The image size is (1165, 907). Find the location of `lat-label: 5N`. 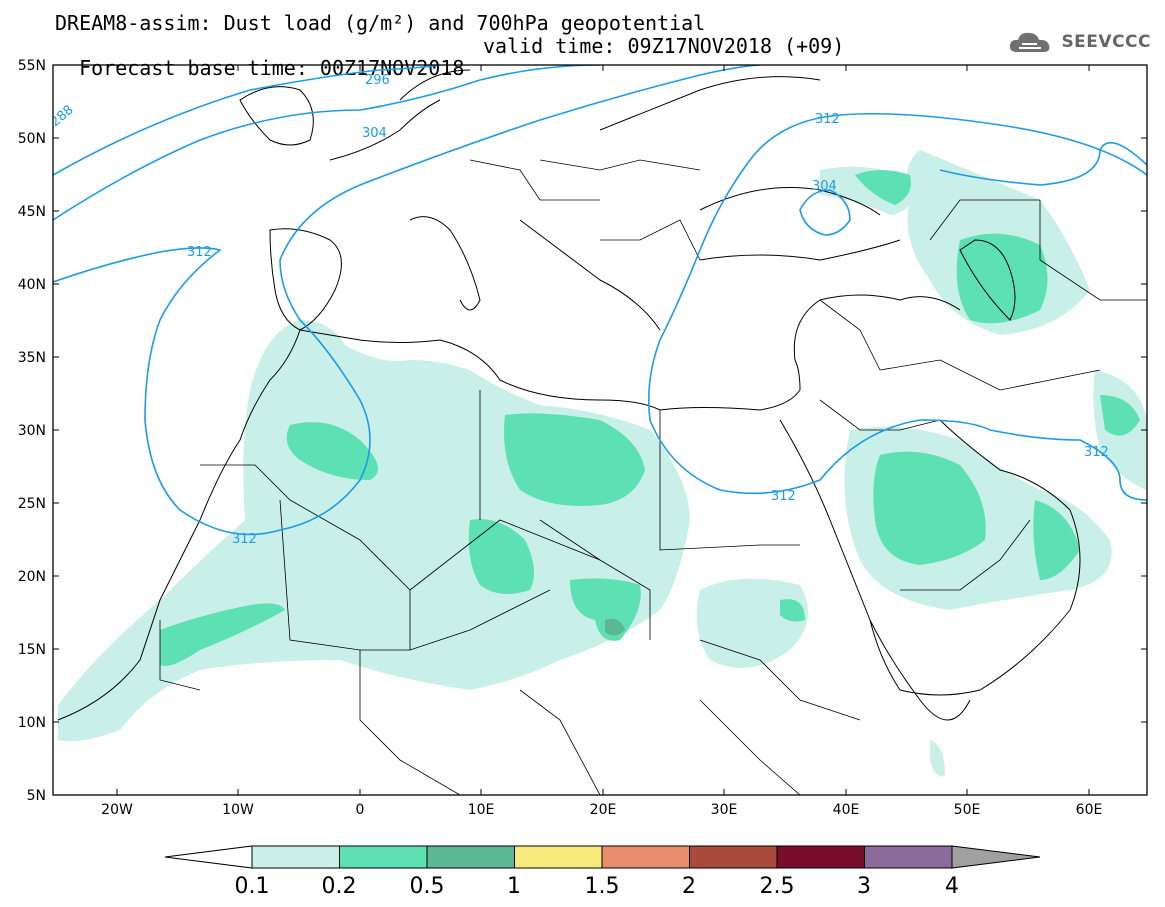

lat-label: 5N is located at coordinates (36, 796).